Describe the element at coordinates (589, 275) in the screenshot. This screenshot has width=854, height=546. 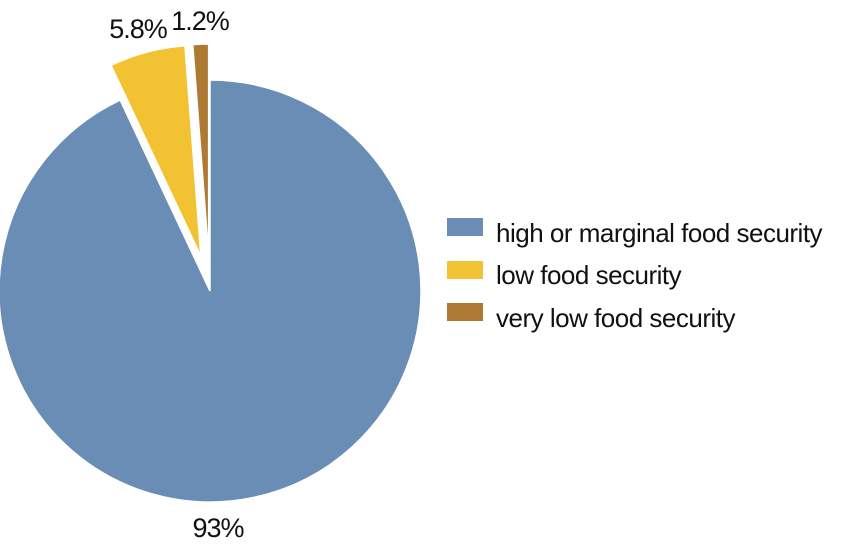
I see `legend-label-low: low food security` at that location.